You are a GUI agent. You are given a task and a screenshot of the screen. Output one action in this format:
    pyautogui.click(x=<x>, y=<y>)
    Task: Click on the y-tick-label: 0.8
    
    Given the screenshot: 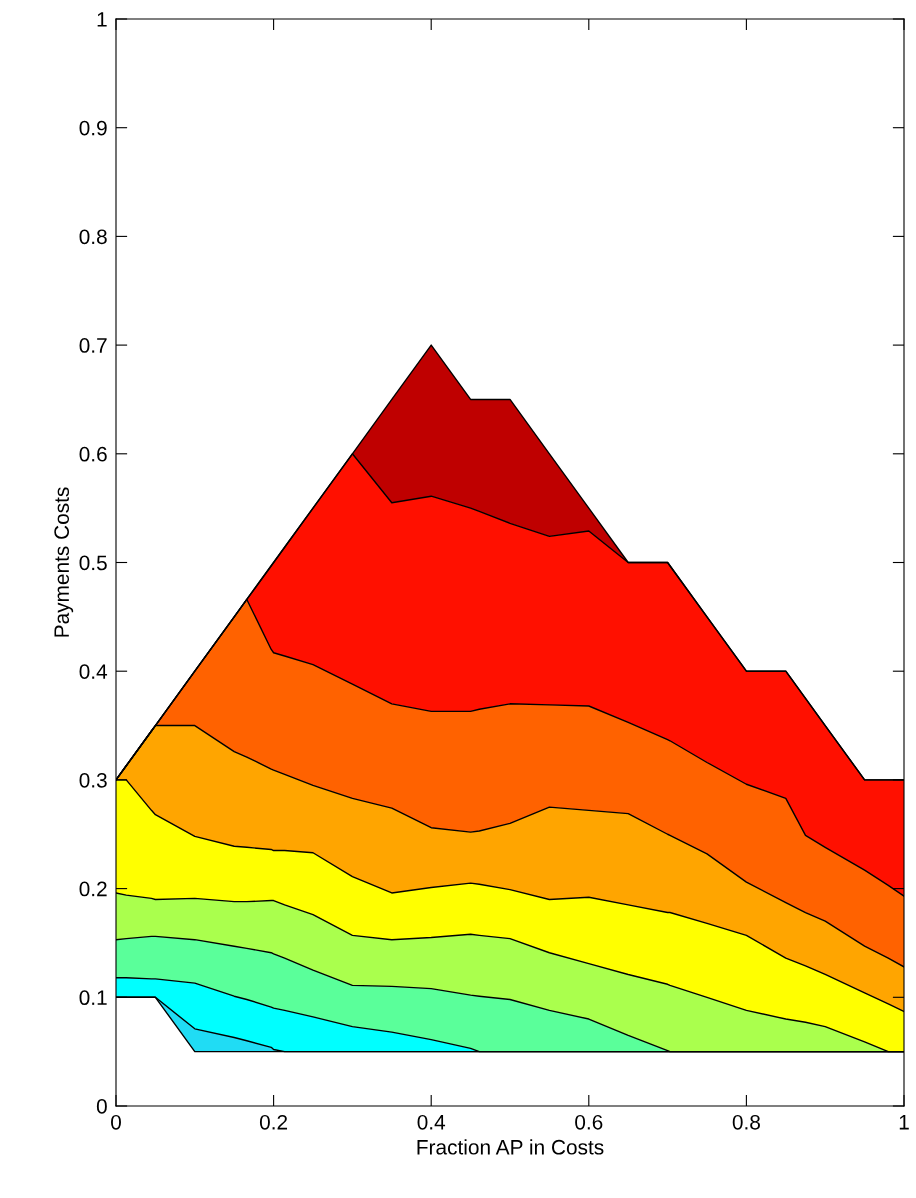 What is the action you would take?
    pyautogui.click(x=93, y=237)
    